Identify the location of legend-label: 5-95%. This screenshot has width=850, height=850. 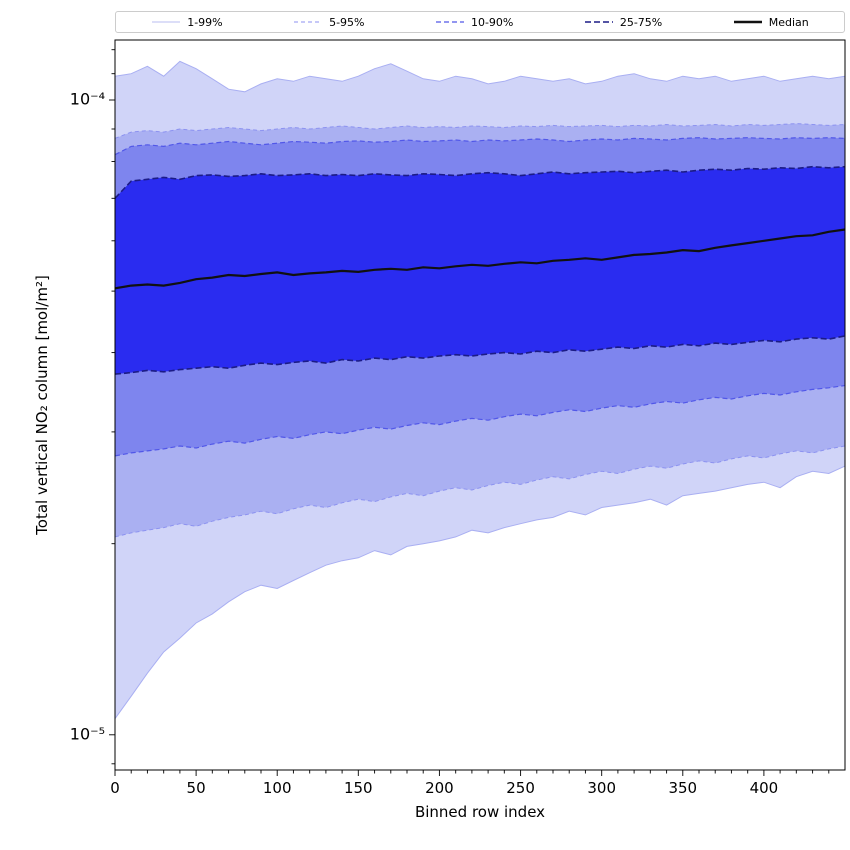
(347, 22).